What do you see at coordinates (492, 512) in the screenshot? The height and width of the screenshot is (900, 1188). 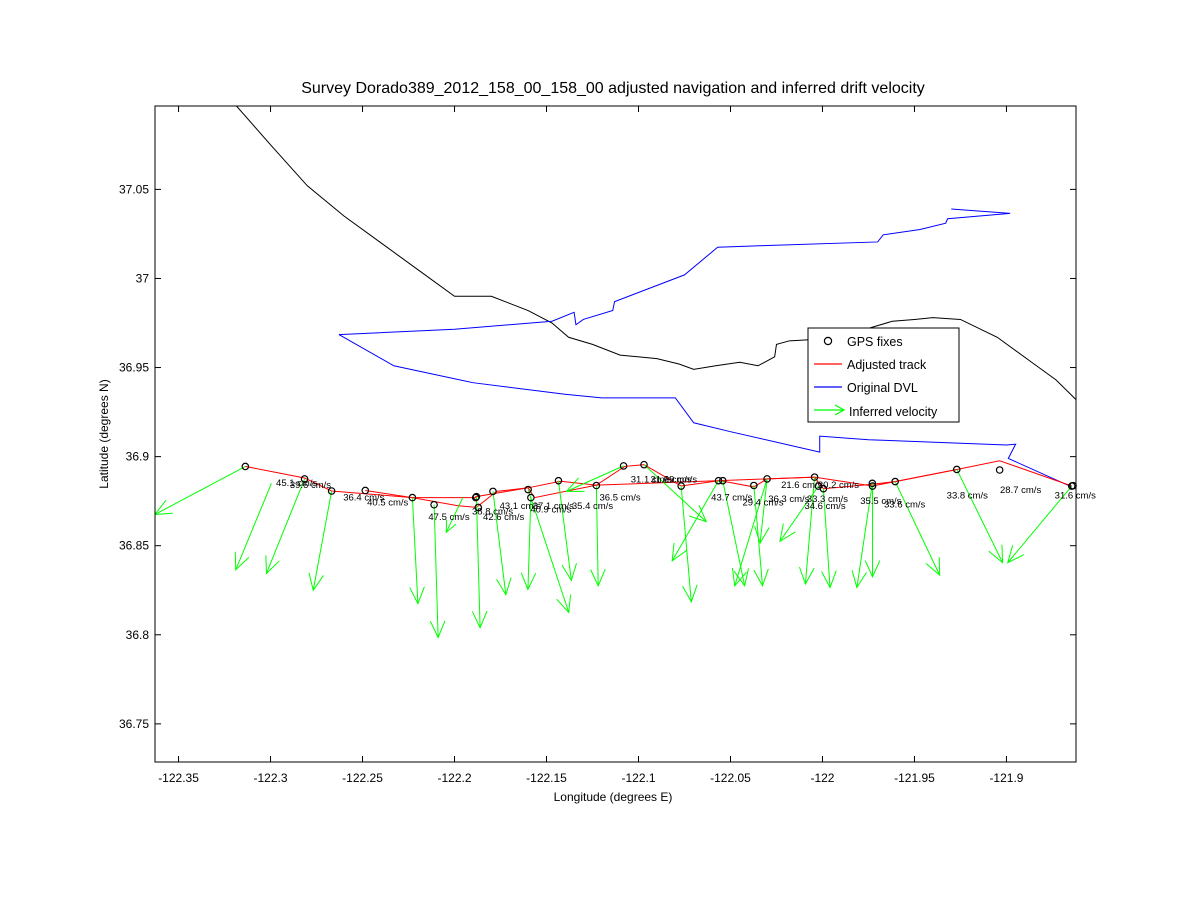 I see `velocity-label: 38.8 cm/s` at bounding box center [492, 512].